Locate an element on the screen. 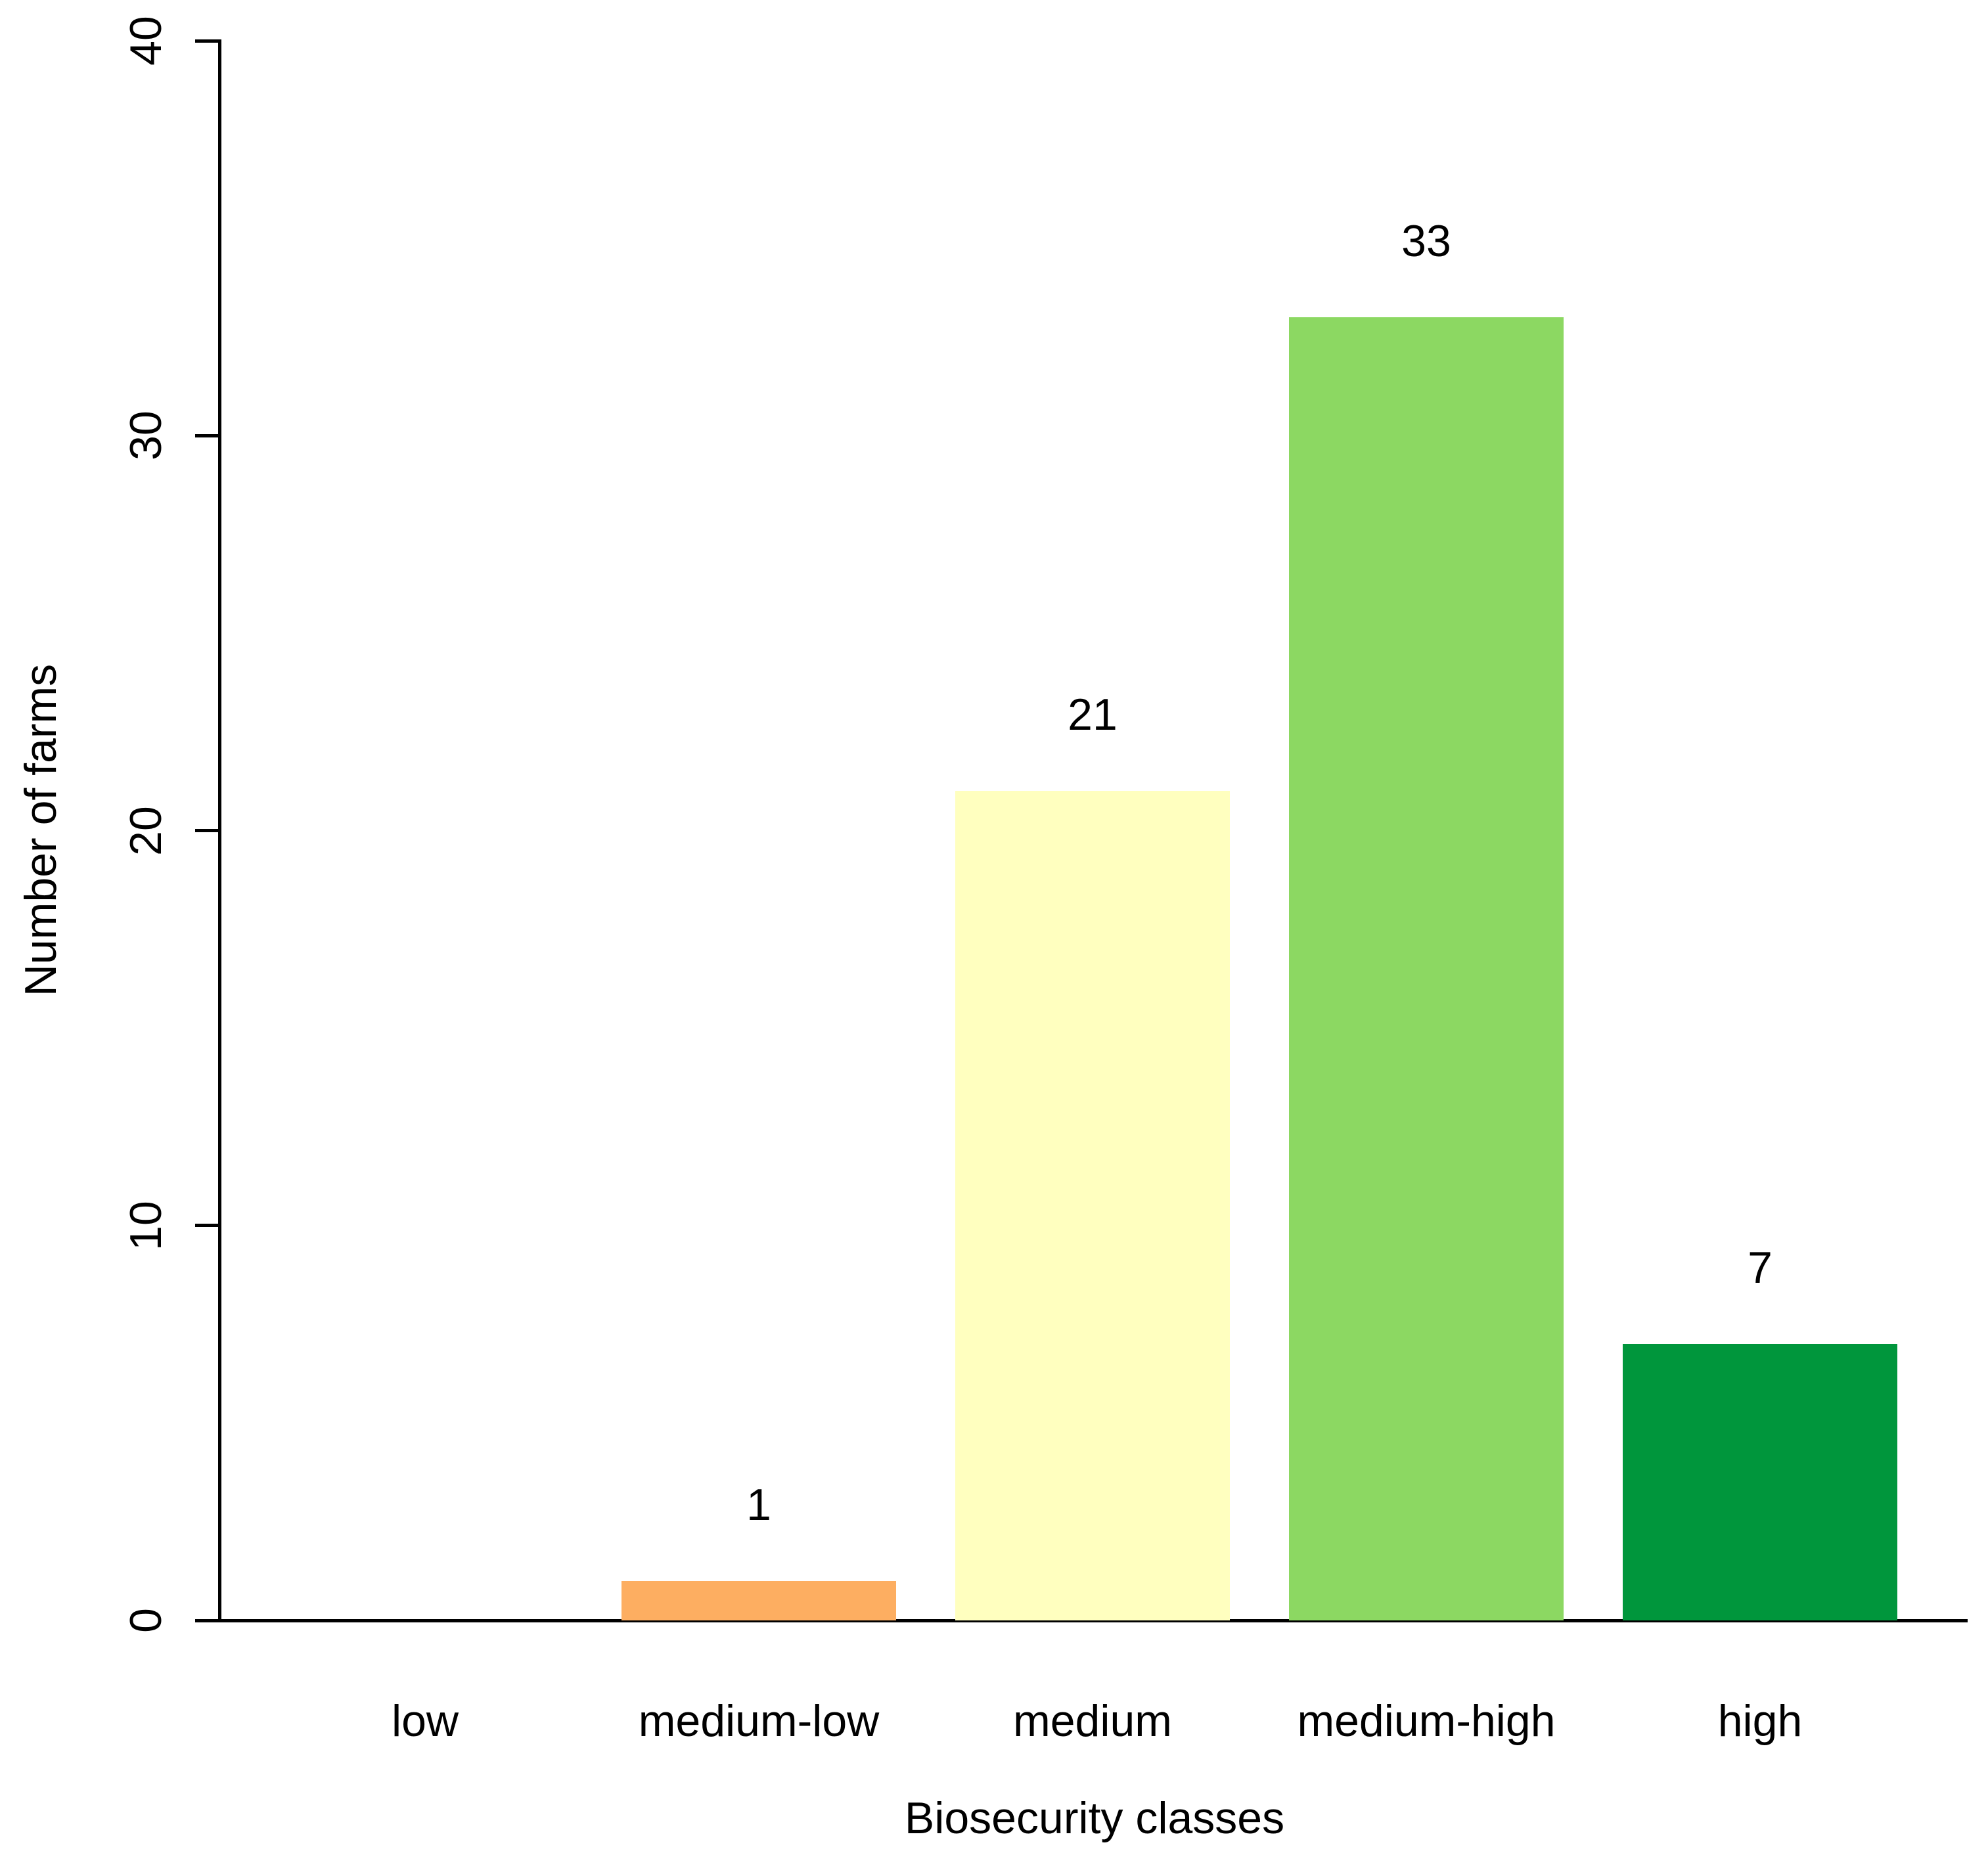 This screenshot has height=1849, width=1988. bar-value-label: 33 is located at coordinates (1426, 240).